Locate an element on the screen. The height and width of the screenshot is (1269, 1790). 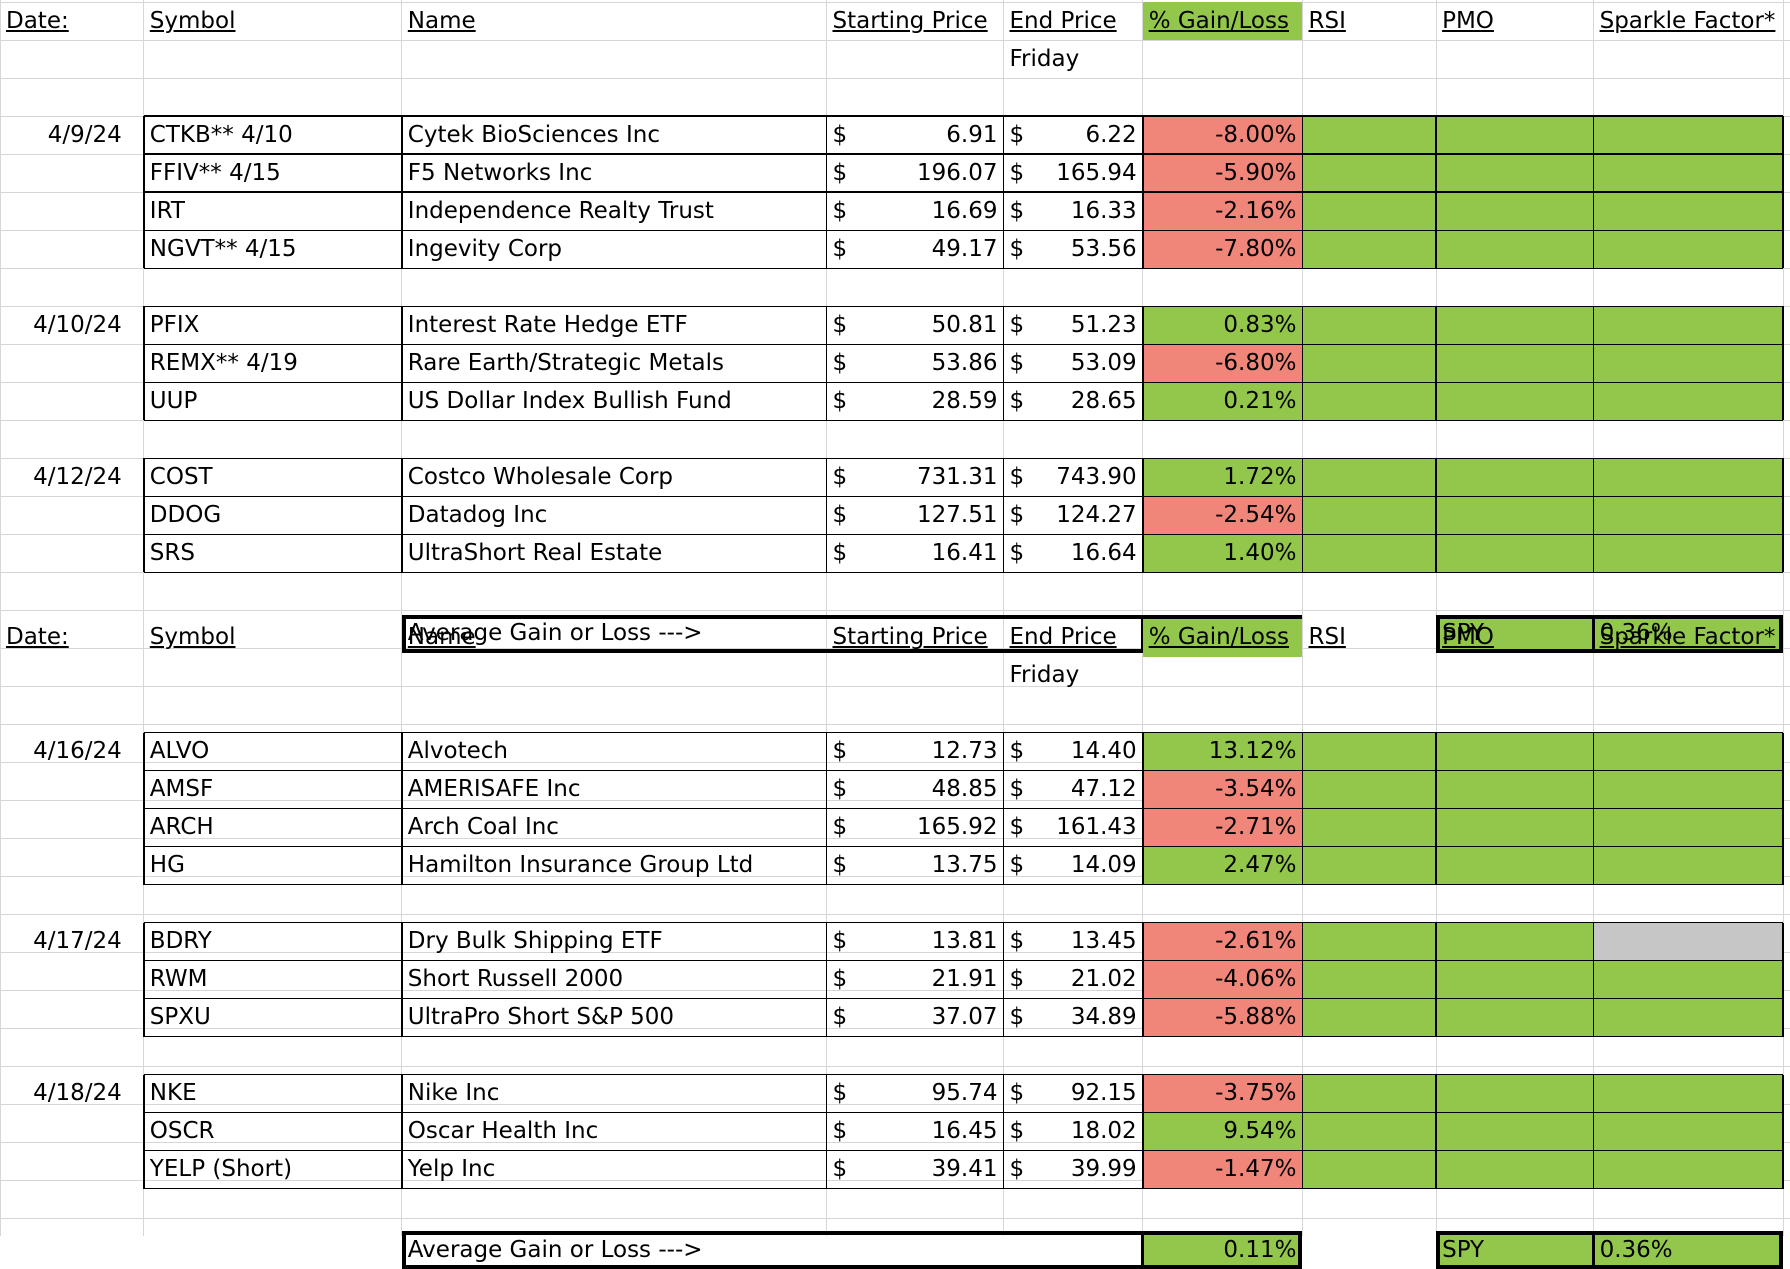
pct-gain-loss-cell: 0.83% is located at coordinates (1222, 325).